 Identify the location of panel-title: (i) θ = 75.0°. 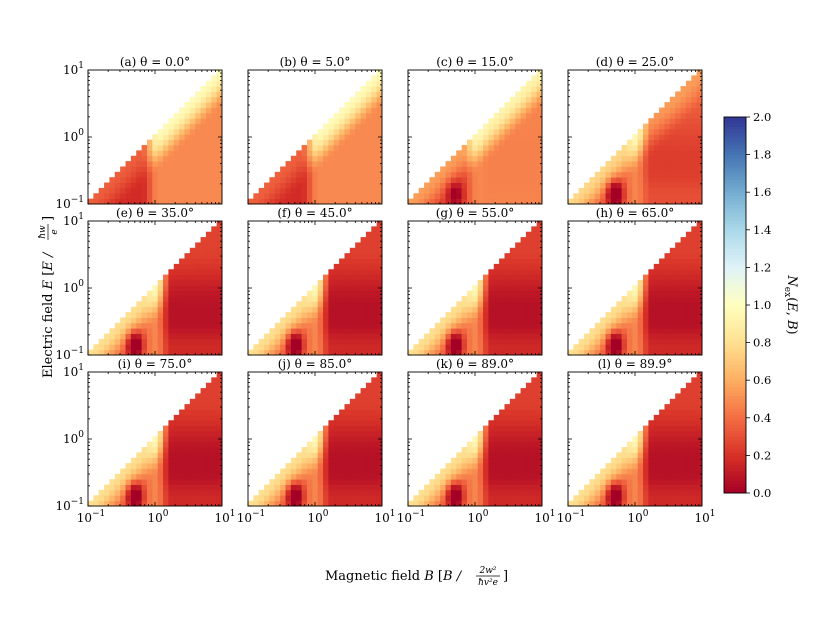
(155, 364).